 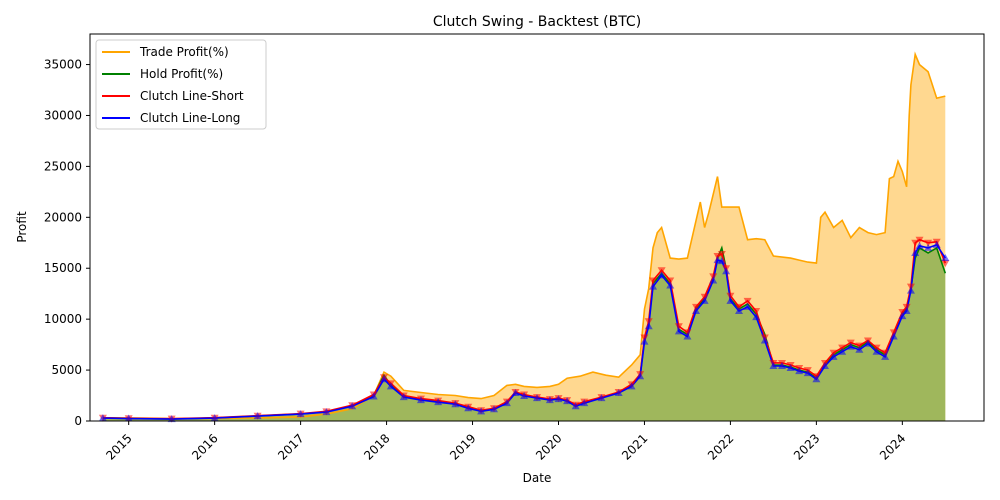 What do you see at coordinates (118, 446) in the screenshot?
I see `x-tick-label: 2015` at bounding box center [118, 446].